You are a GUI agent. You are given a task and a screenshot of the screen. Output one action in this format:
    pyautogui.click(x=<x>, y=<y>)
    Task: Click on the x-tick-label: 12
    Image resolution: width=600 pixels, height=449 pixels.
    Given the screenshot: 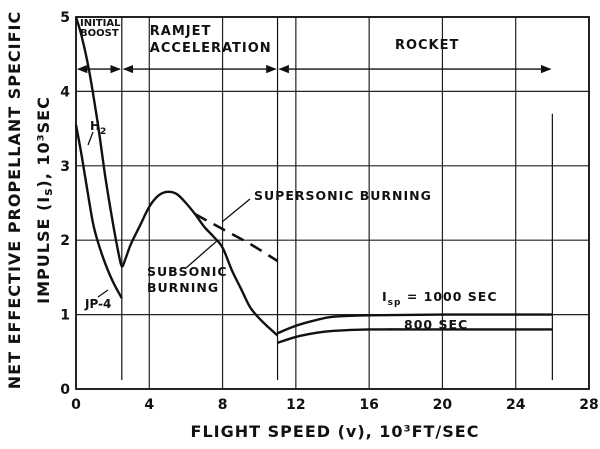 What is the action you would take?
    pyautogui.click(x=295, y=405)
    